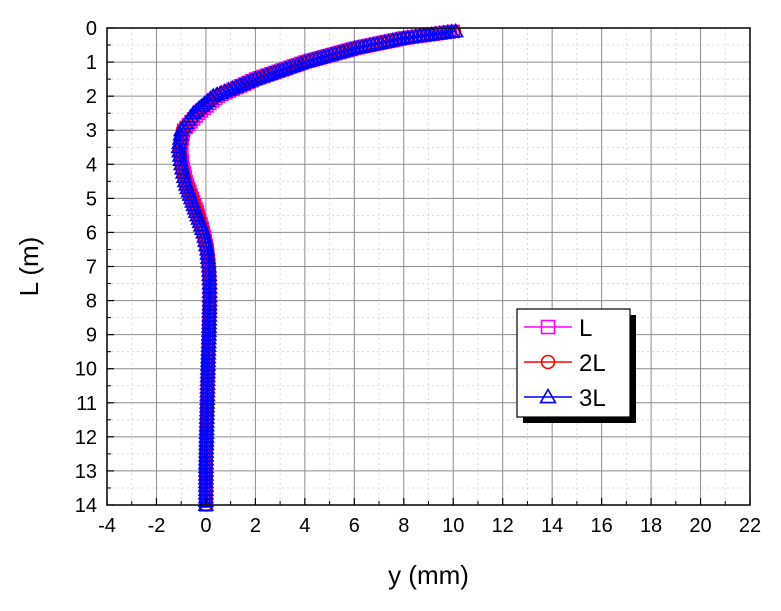 Image resolution: width=781 pixels, height=611 pixels. I want to click on x-tick-label: 18, so click(651, 526).